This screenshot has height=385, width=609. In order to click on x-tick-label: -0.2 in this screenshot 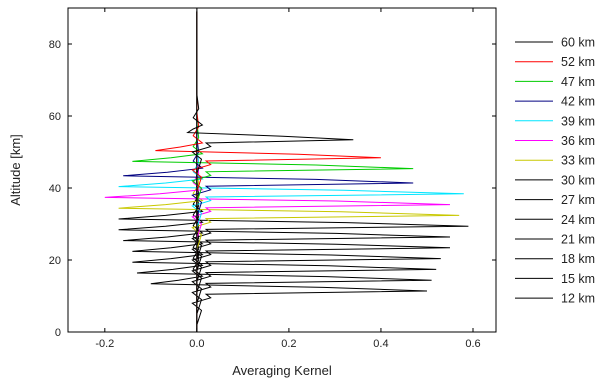, I will do `click(104, 344)`.